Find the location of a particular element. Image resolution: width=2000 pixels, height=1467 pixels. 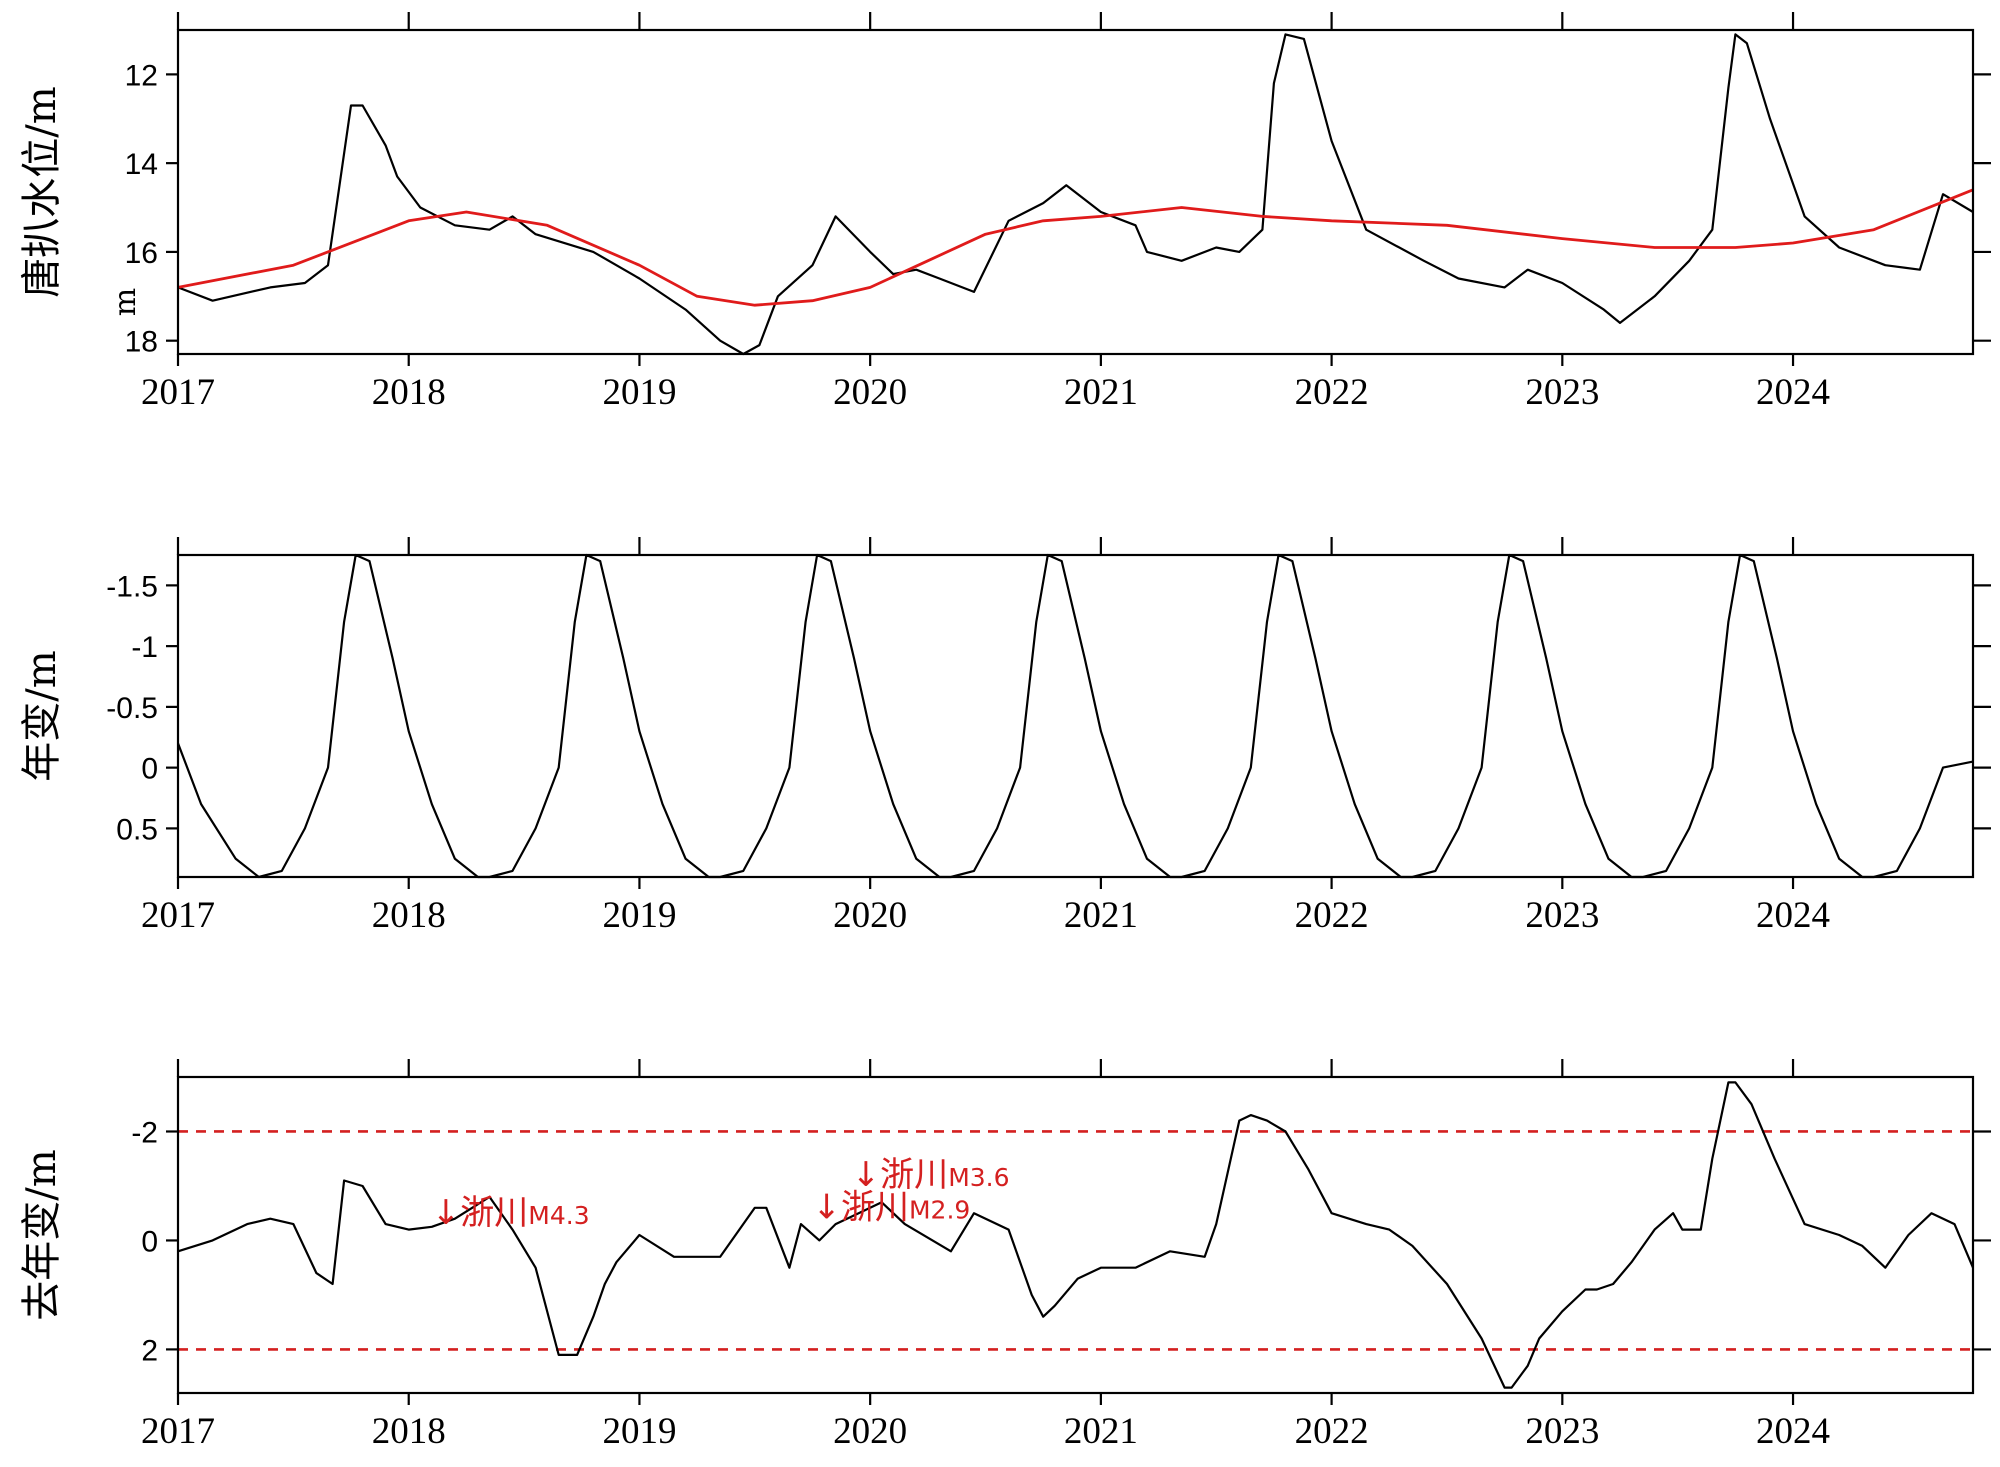

y-tick-label: 12 is located at coordinates (141, 75).